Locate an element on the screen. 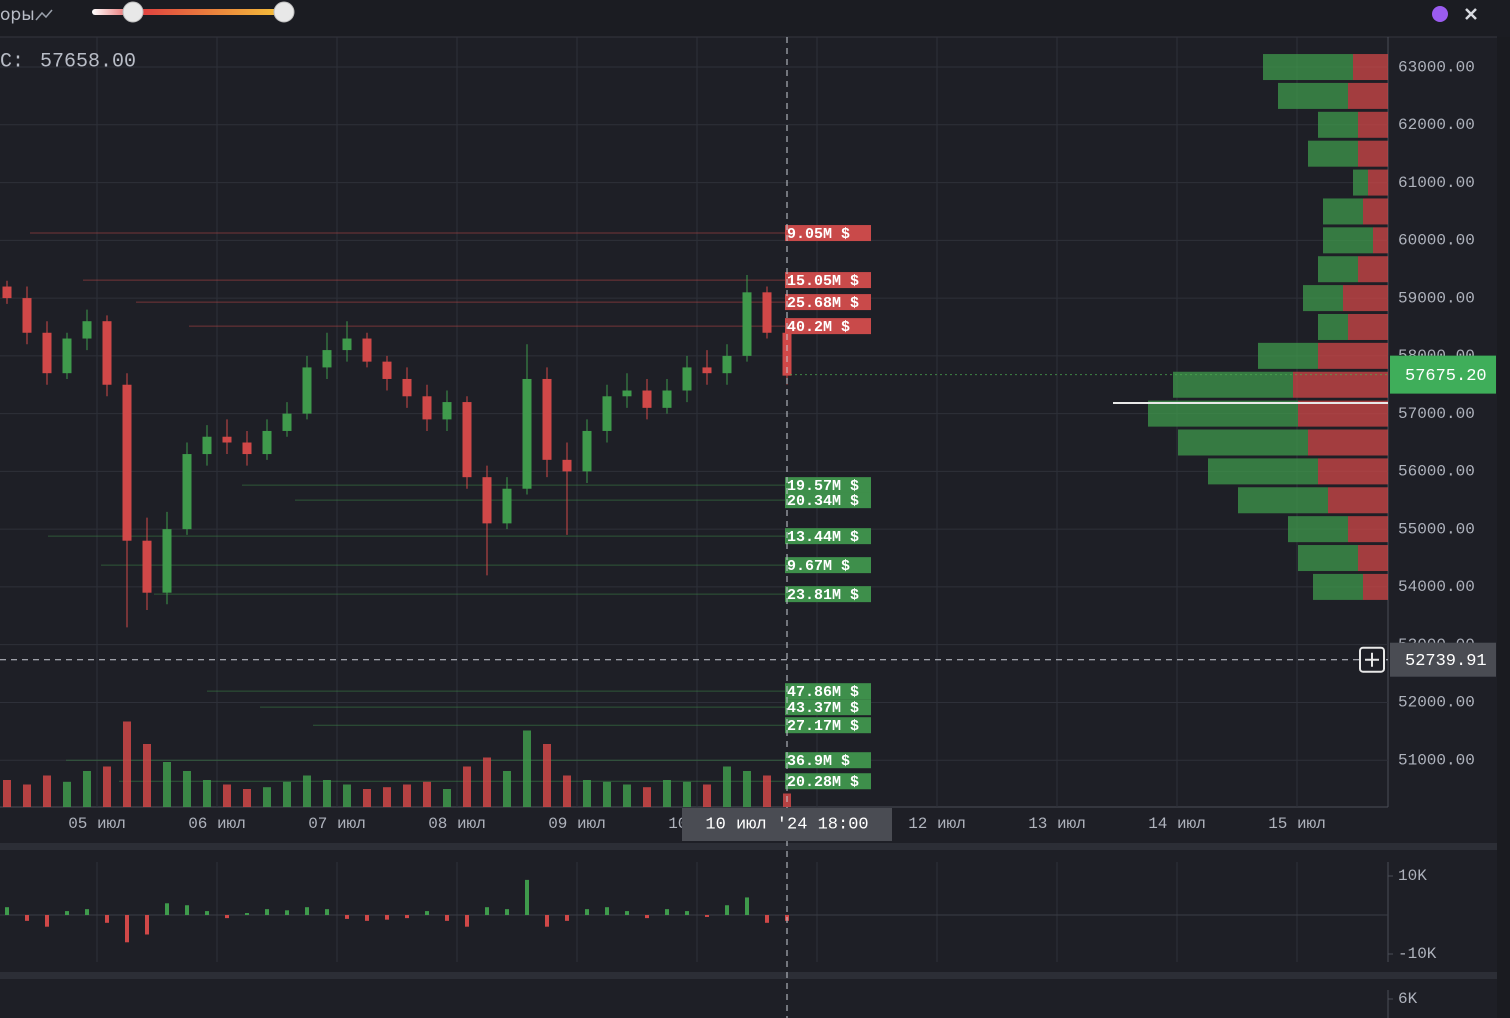 The image size is (1510, 1018). y-tick-label: 54000.00 is located at coordinates (1436, 587).